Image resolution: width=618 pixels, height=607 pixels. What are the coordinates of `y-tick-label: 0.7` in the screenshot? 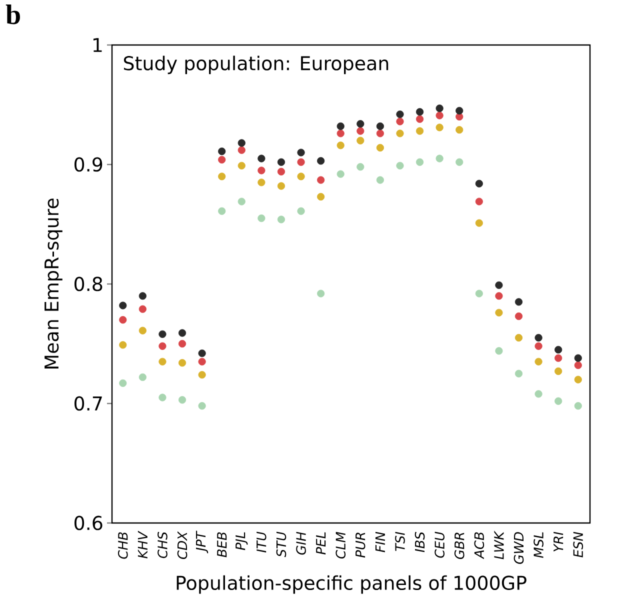 It's located at (88, 403).